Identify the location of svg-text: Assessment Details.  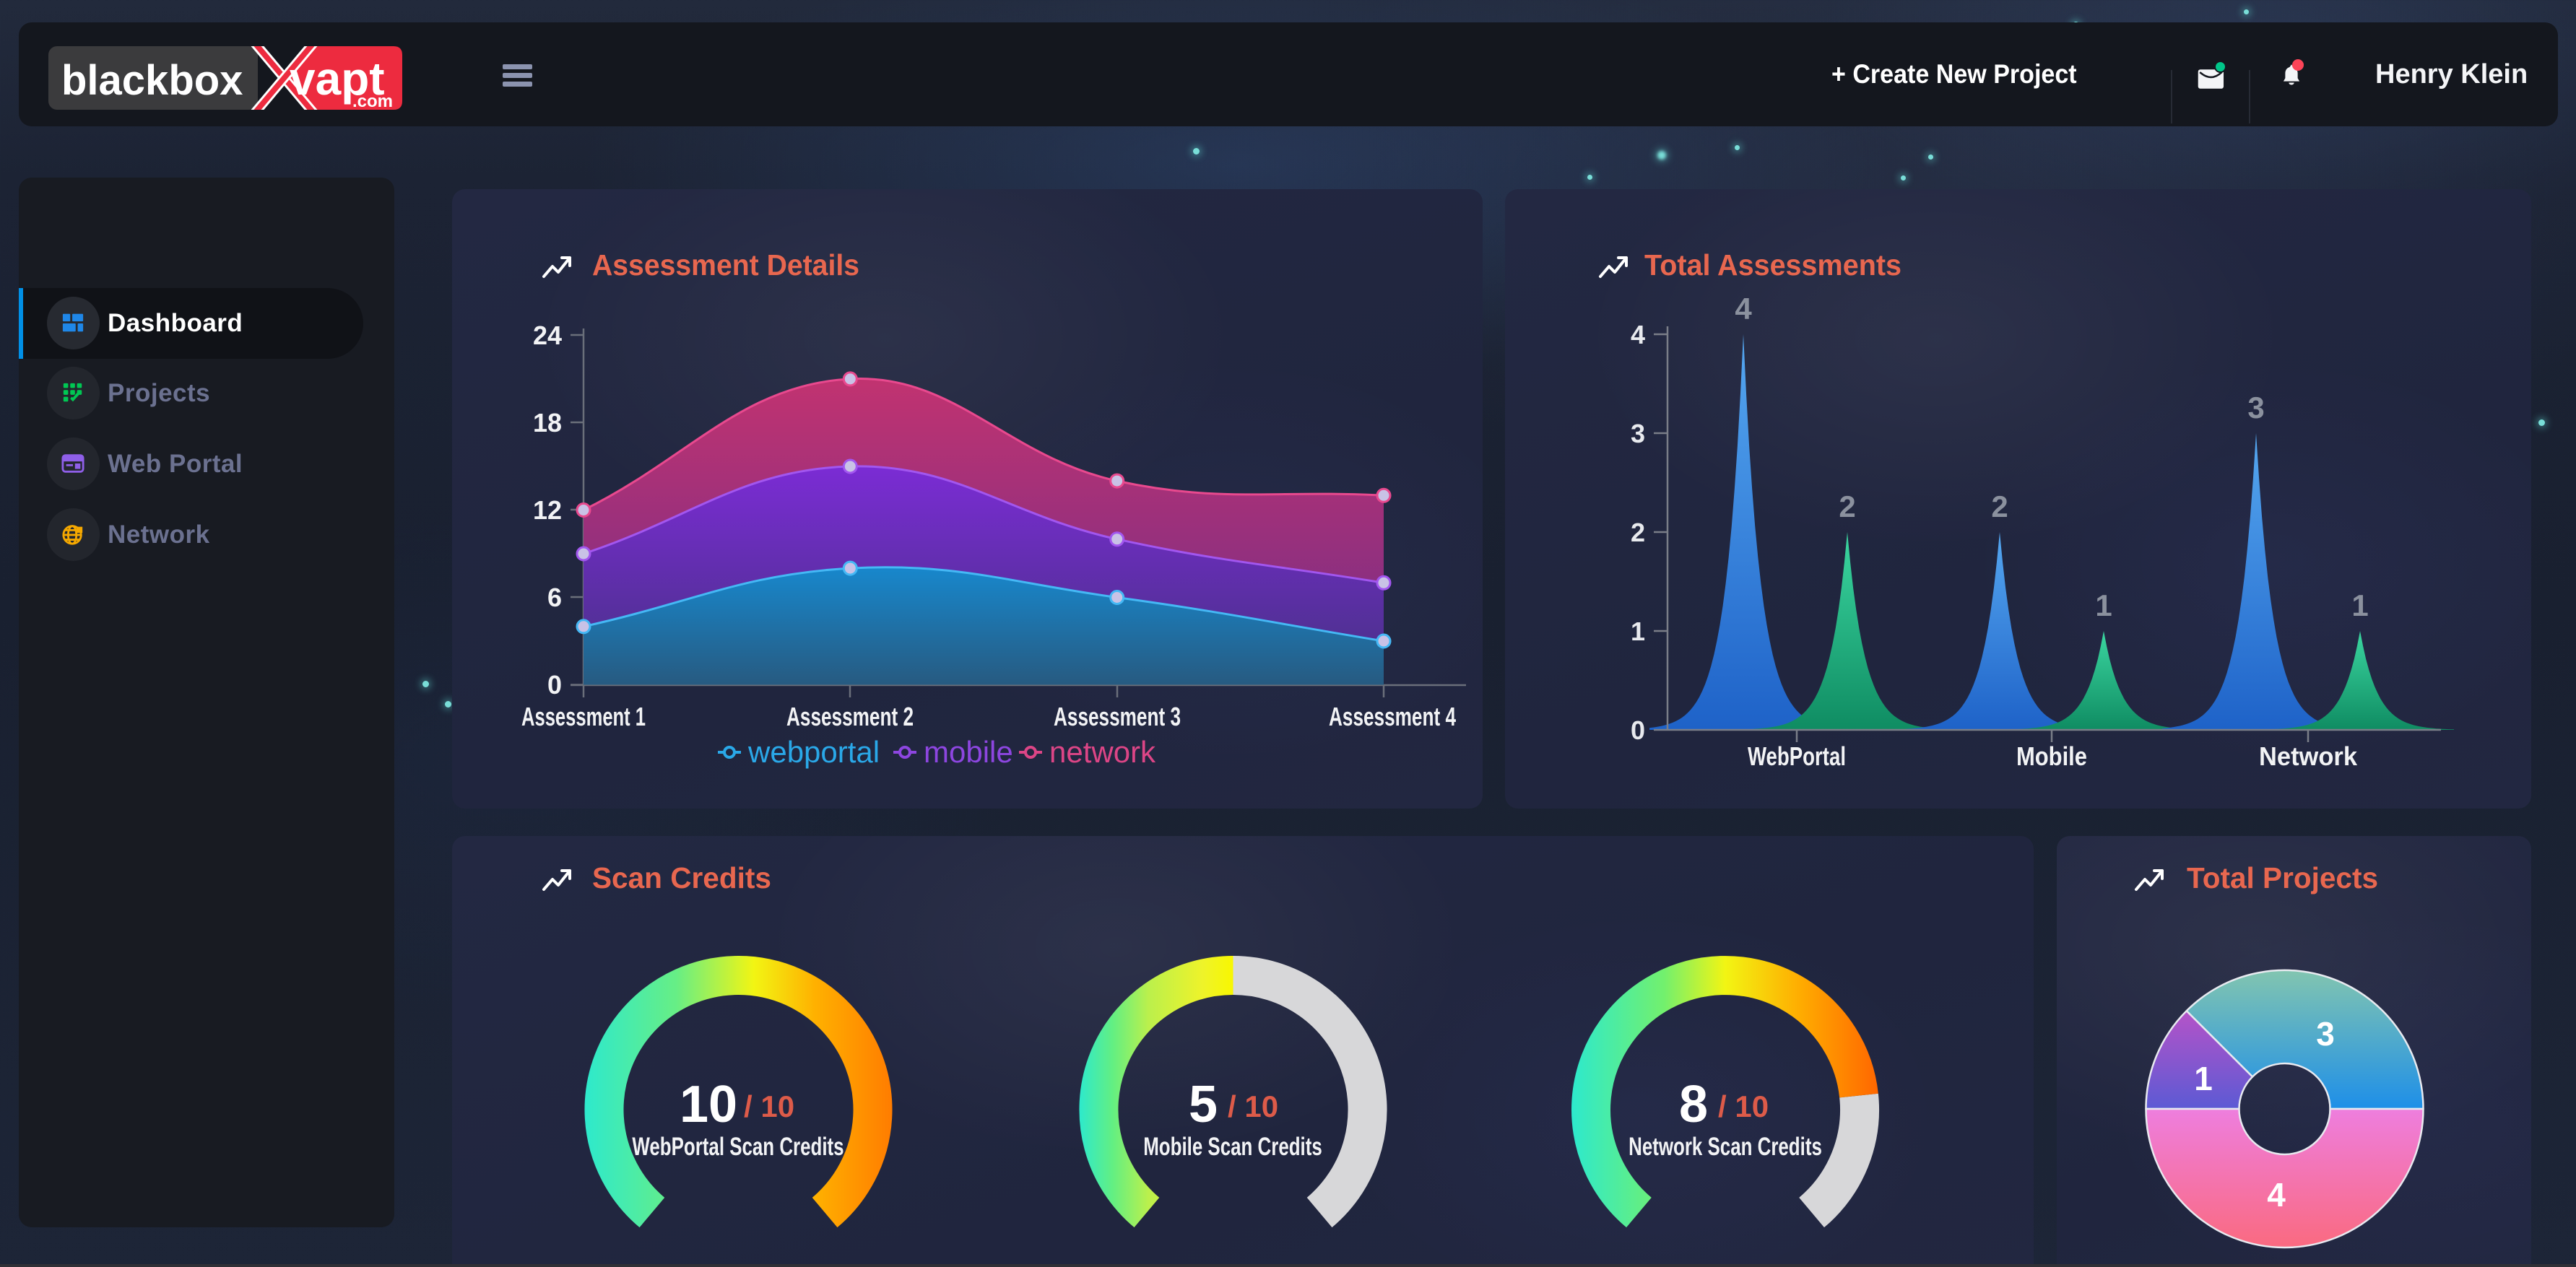
(725, 265).